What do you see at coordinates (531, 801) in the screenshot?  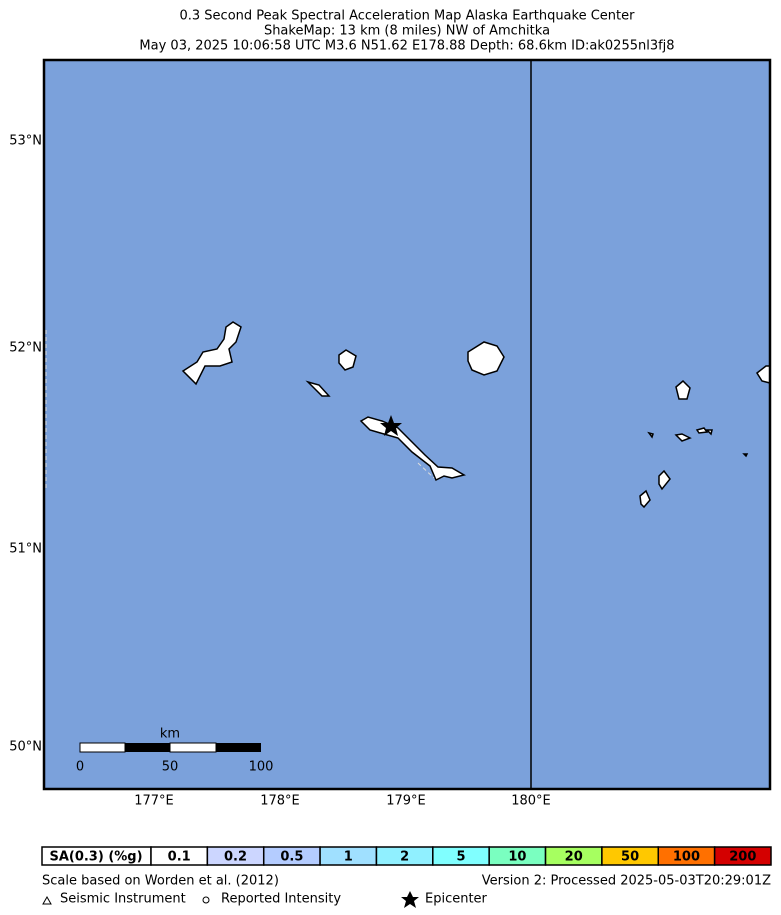 I see `lon-label: 180°E` at bounding box center [531, 801].